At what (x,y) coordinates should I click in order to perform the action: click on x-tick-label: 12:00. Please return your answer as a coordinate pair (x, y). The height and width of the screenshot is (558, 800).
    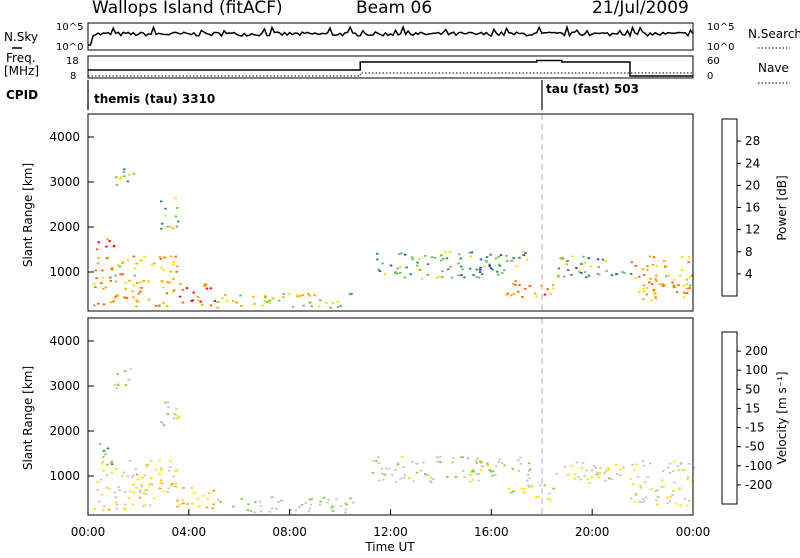
    Looking at the image, I should click on (390, 532).